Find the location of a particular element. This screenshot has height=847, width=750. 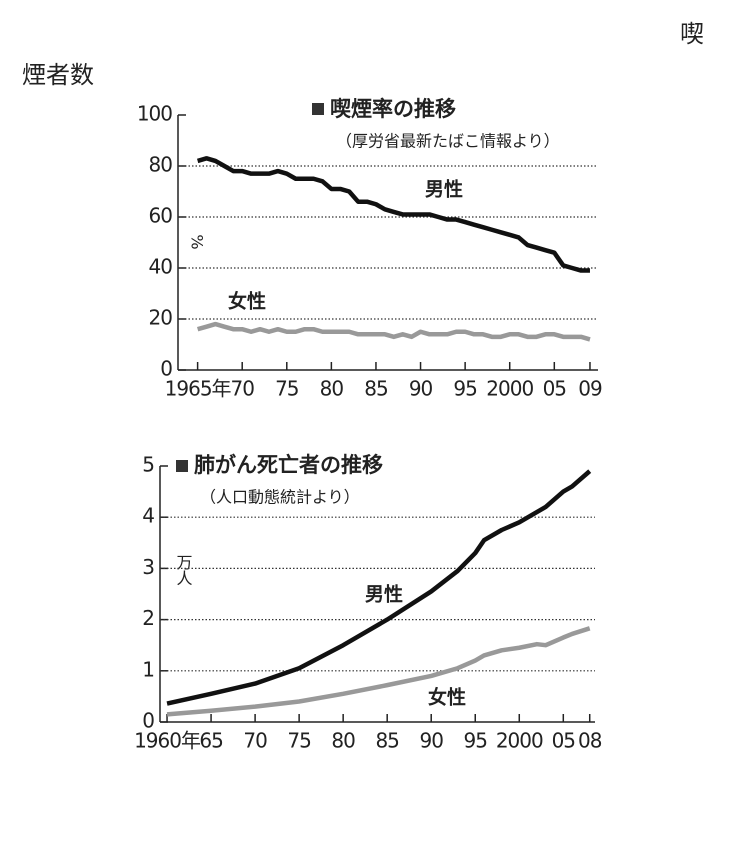

x-tick-label: 08 is located at coordinates (590, 741).